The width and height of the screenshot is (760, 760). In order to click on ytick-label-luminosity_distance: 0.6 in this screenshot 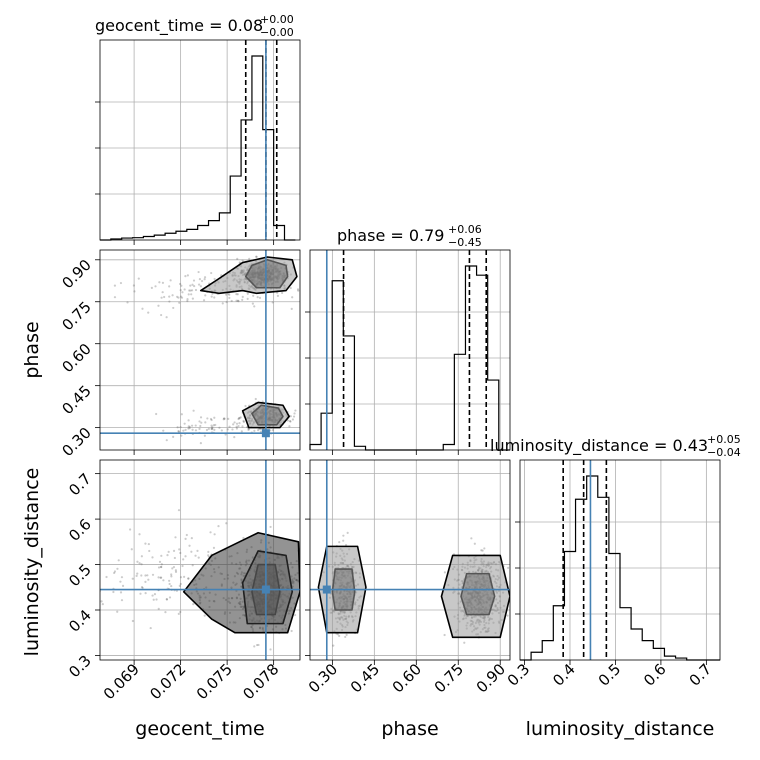, I will do `click(80, 530)`.